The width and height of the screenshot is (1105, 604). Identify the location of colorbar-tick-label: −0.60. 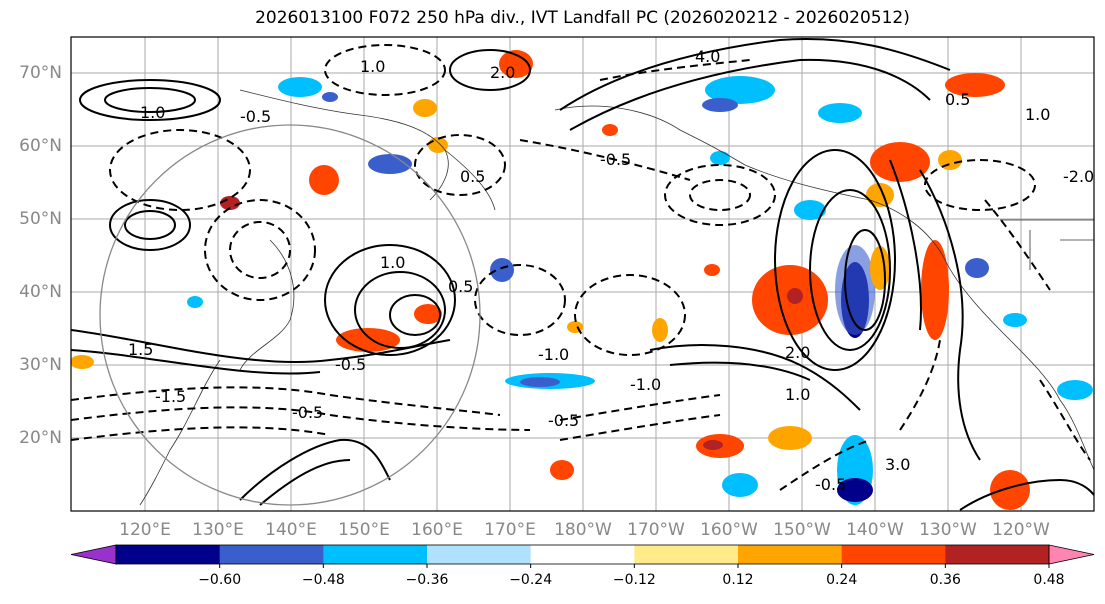
(219, 580).